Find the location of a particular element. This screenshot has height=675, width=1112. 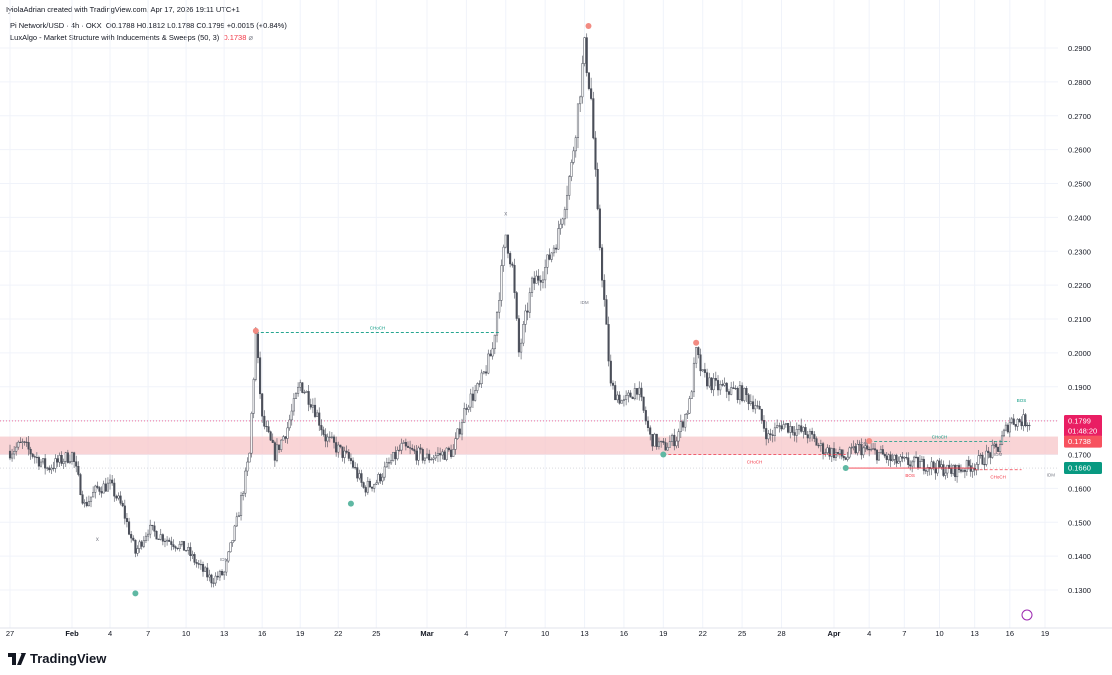

price-tick-label: 0.2000 is located at coordinates (1079, 353).